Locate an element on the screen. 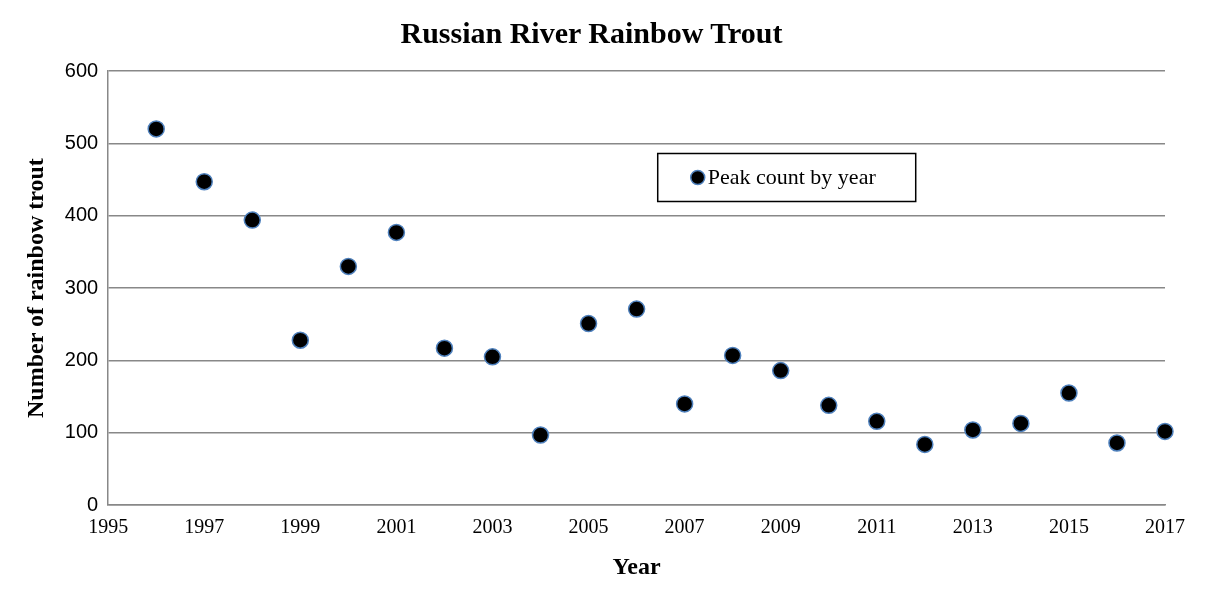 The image size is (1208, 599). x-tick-label: 1995 is located at coordinates (108, 526).